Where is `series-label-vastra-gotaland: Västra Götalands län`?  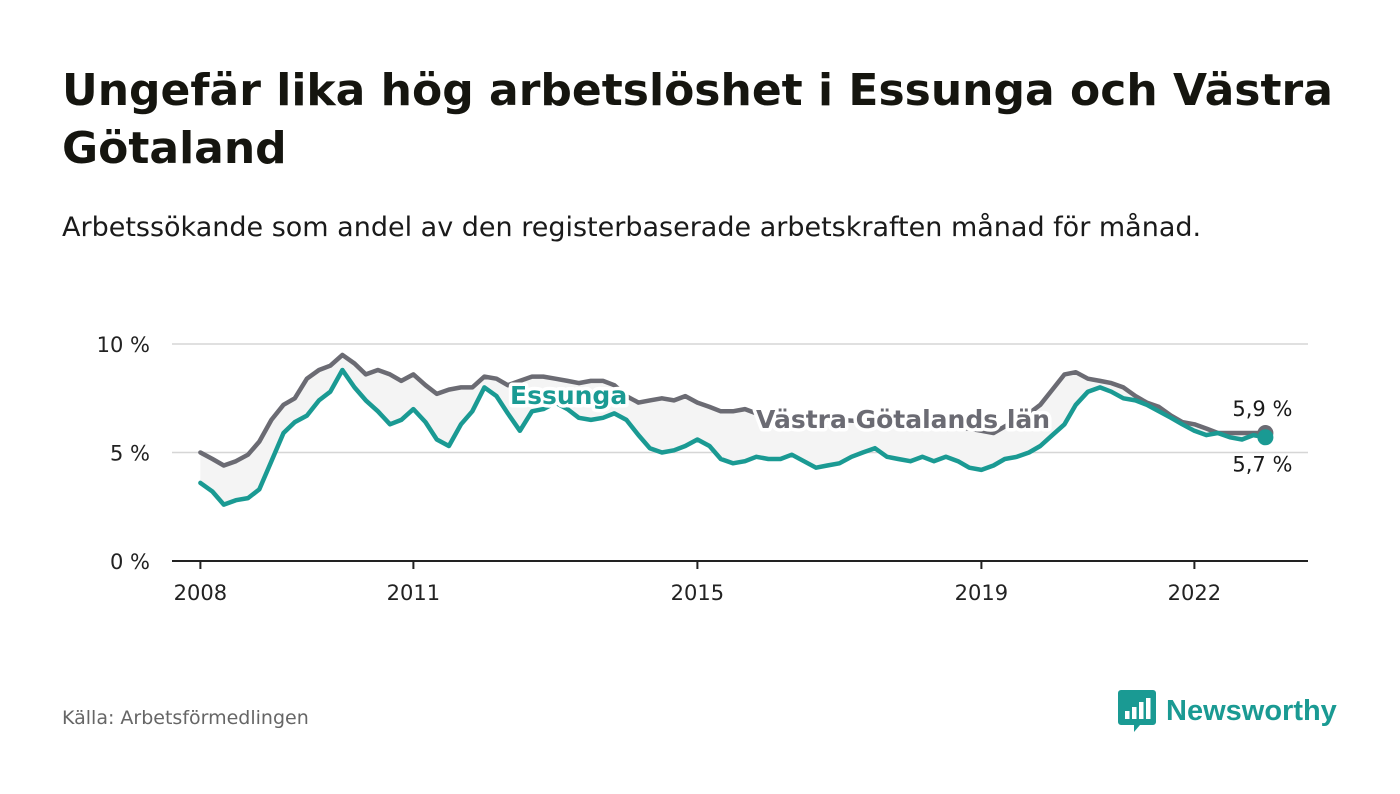
series-label-vastra-gotaland: Västra Götalands län is located at coordinates (903, 419).